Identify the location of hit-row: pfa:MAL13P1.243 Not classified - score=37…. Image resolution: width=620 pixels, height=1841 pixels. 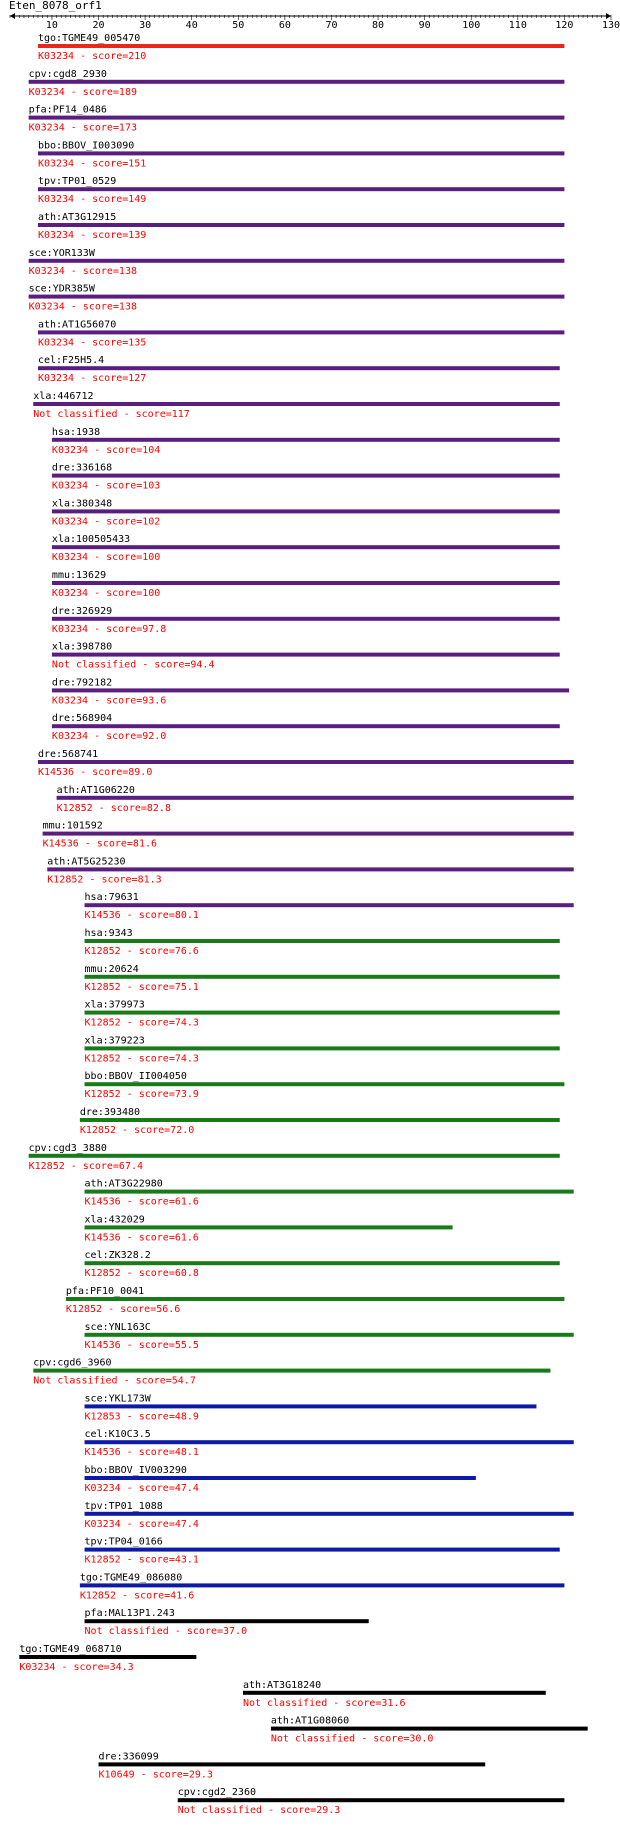
(226, 1622).